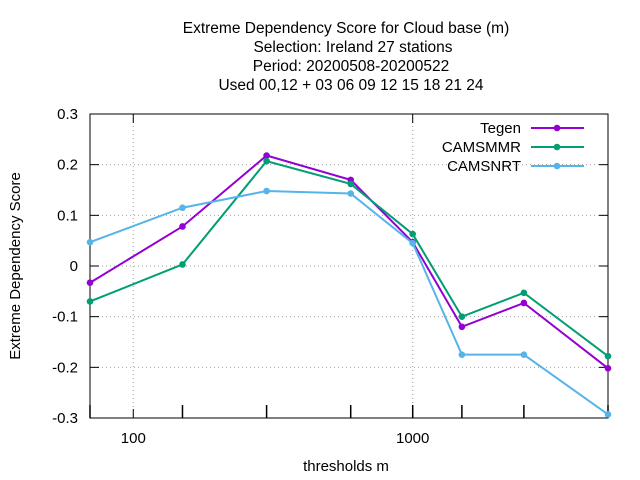 The width and height of the screenshot is (640, 480). Describe the element at coordinates (65, 418) in the screenshot. I see `y-tick-label: -0.3` at that location.